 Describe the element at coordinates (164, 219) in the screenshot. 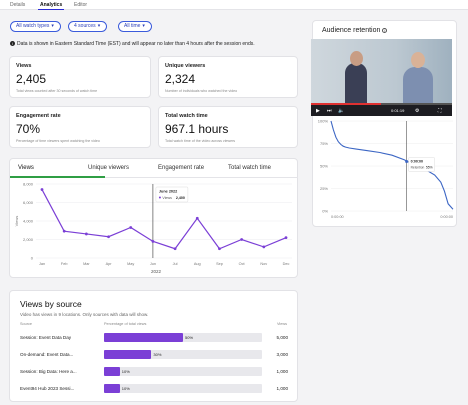

I see `views-series-line` at that location.